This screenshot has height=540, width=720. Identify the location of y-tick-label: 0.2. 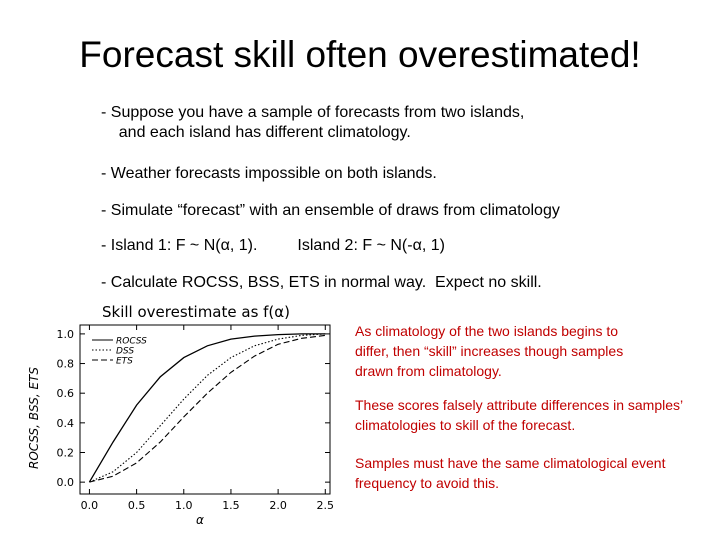
(66, 452).